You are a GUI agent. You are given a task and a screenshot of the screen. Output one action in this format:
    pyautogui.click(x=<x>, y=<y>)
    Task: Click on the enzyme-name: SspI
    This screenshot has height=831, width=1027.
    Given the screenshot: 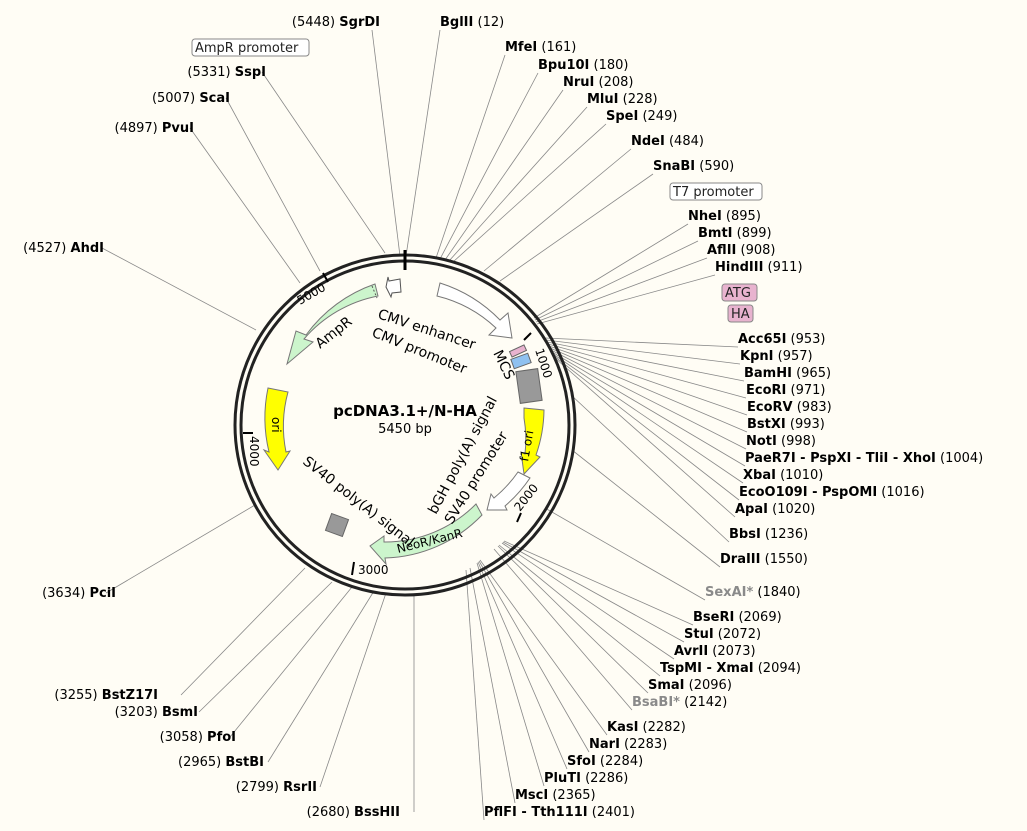 What is the action you would take?
    pyautogui.click(x=250, y=72)
    